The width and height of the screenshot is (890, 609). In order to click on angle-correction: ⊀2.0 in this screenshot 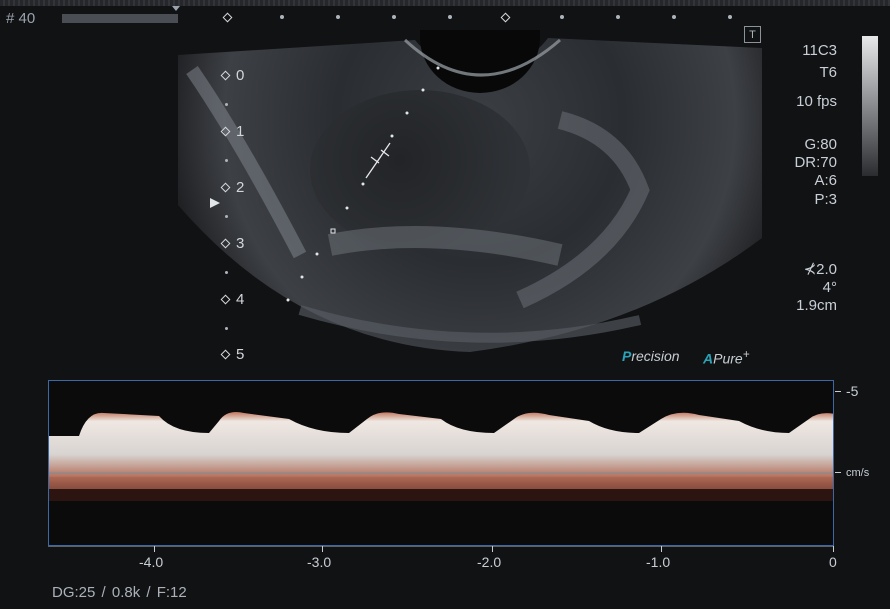, I will do `click(820, 270)`.